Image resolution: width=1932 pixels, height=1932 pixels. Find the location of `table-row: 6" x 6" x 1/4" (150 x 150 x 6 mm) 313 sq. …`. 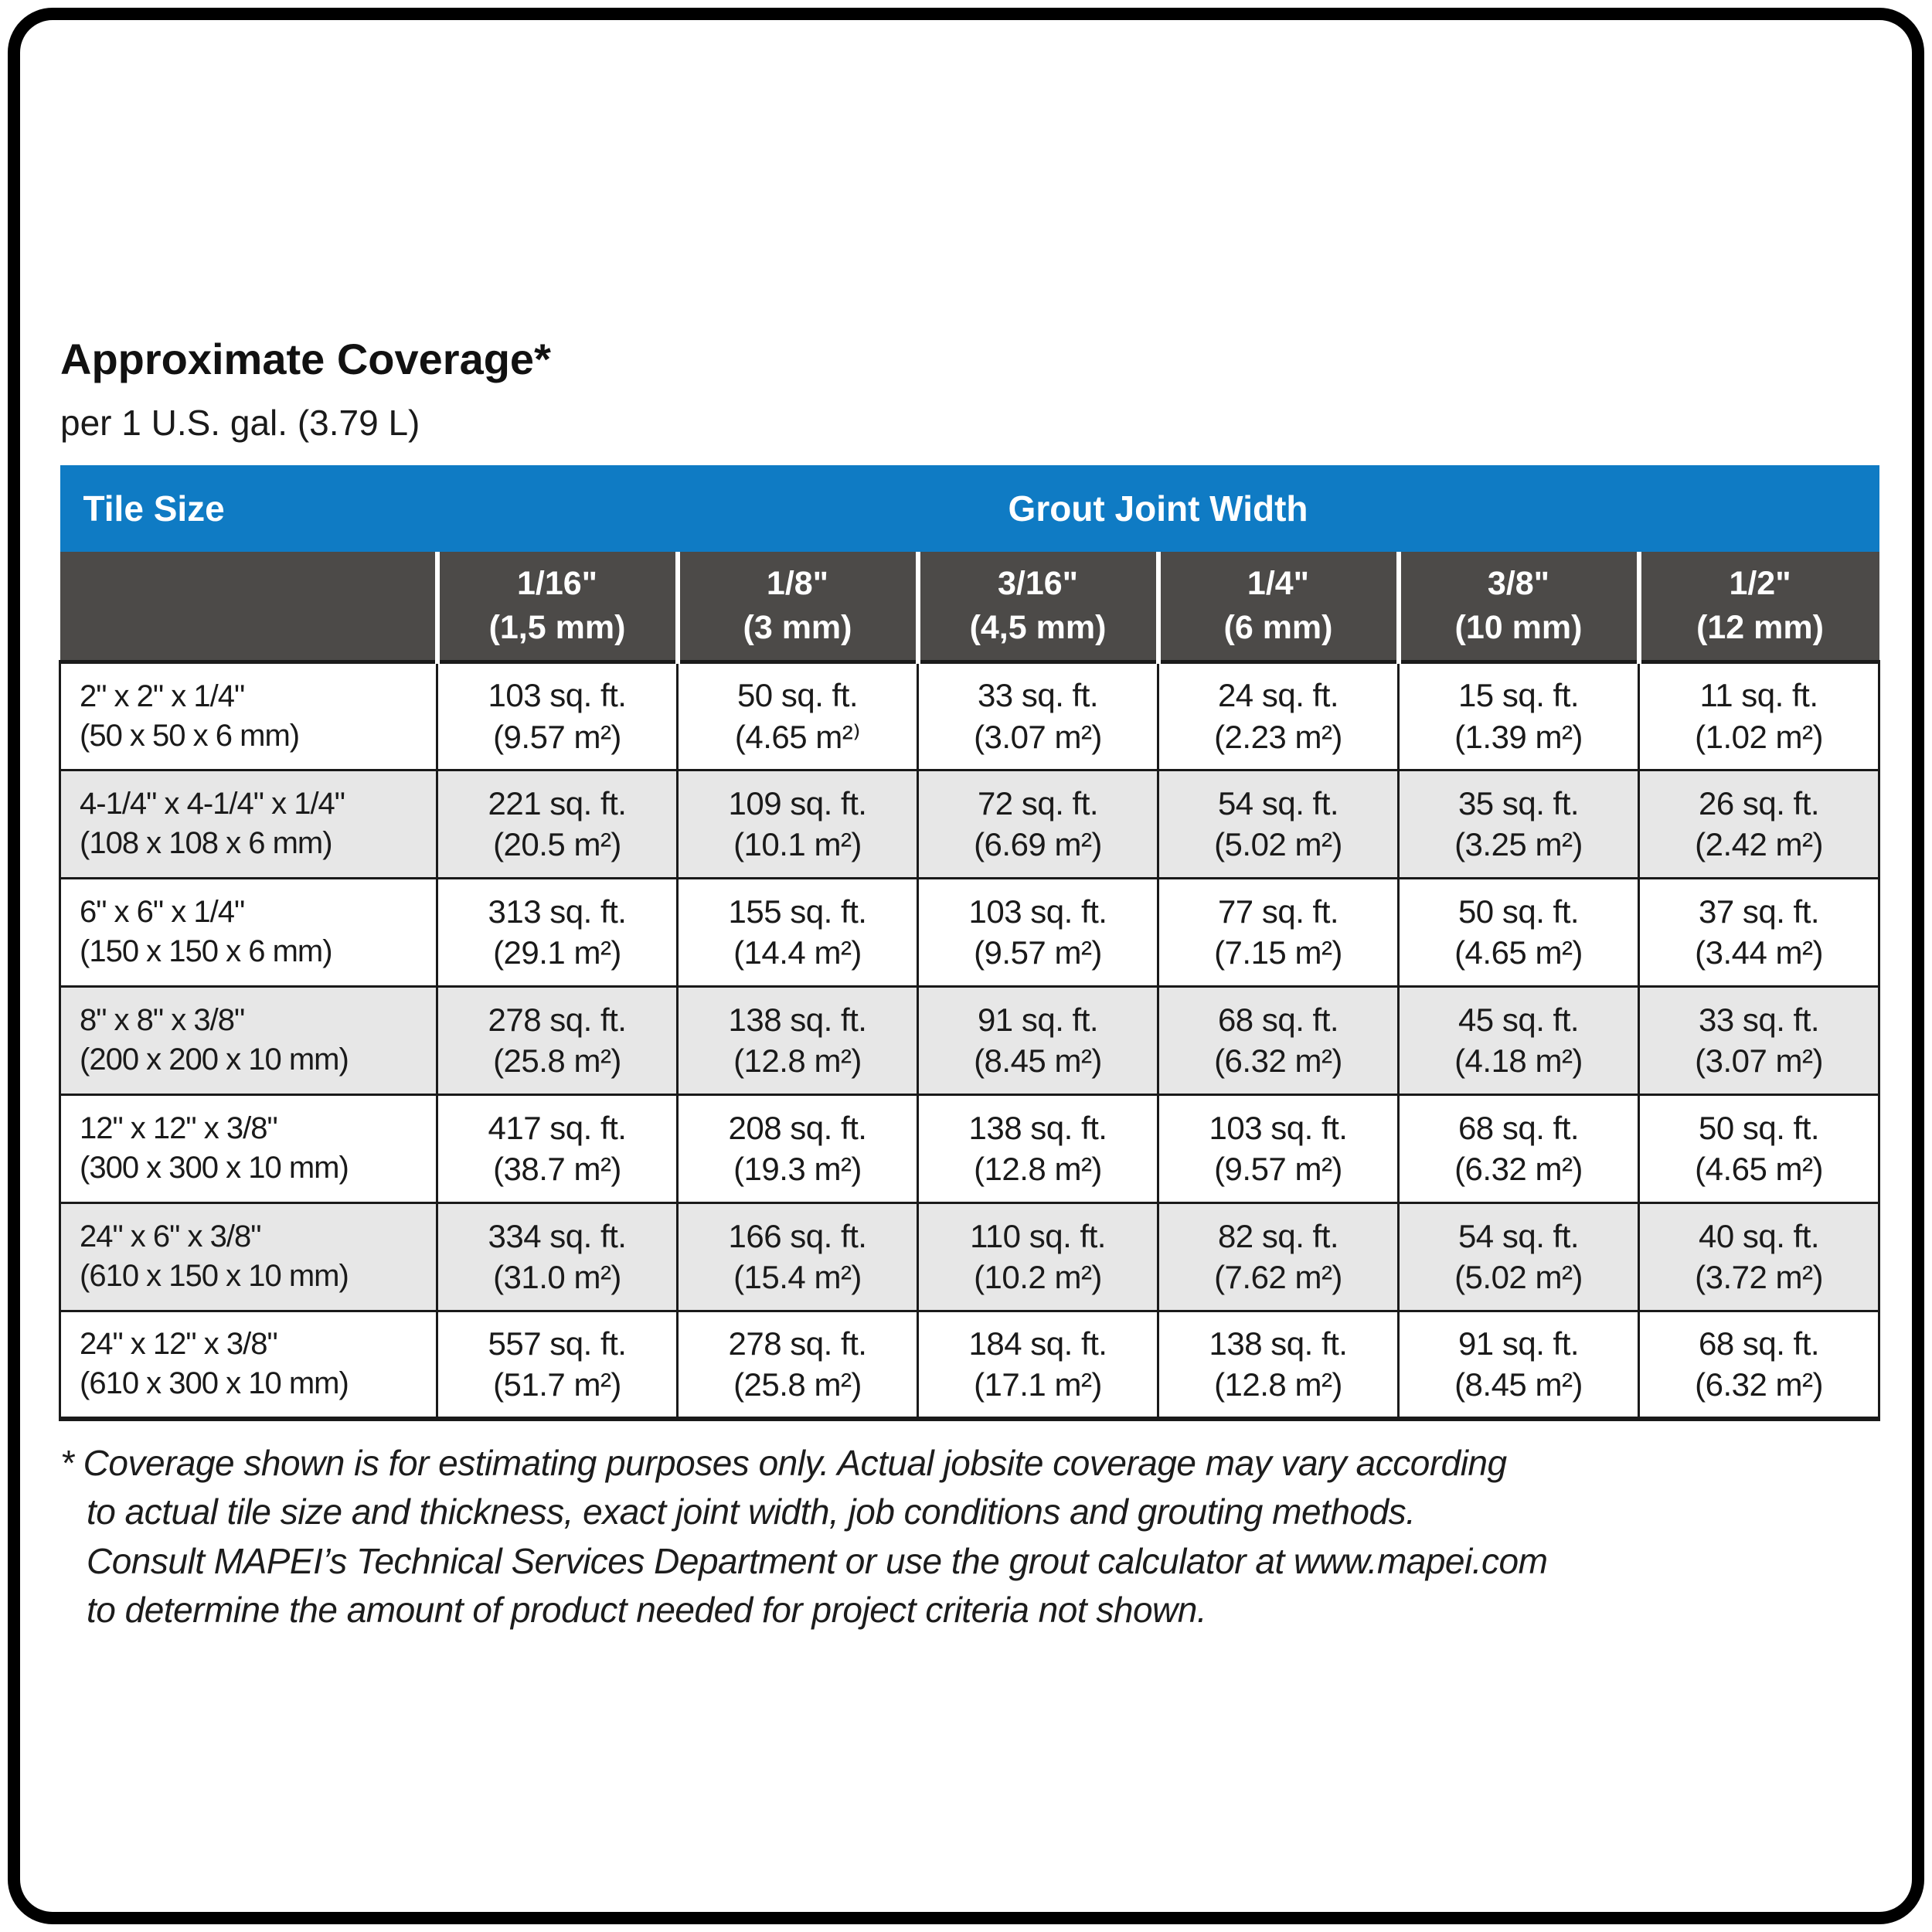

table-row: 6" x 6" x 1/4" (150 x 150 x 6 mm) 313 sq. … is located at coordinates (970, 932).